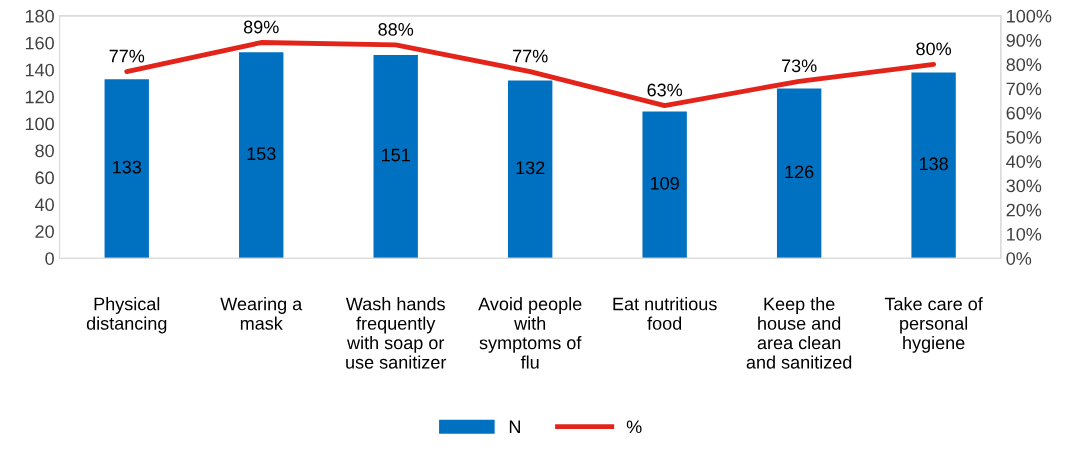 The width and height of the screenshot is (1082, 453). What do you see at coordinates (1024, 137) in the screenshot?
I see `y2-tick-label: 50%` at bounding box center [1024, 137].